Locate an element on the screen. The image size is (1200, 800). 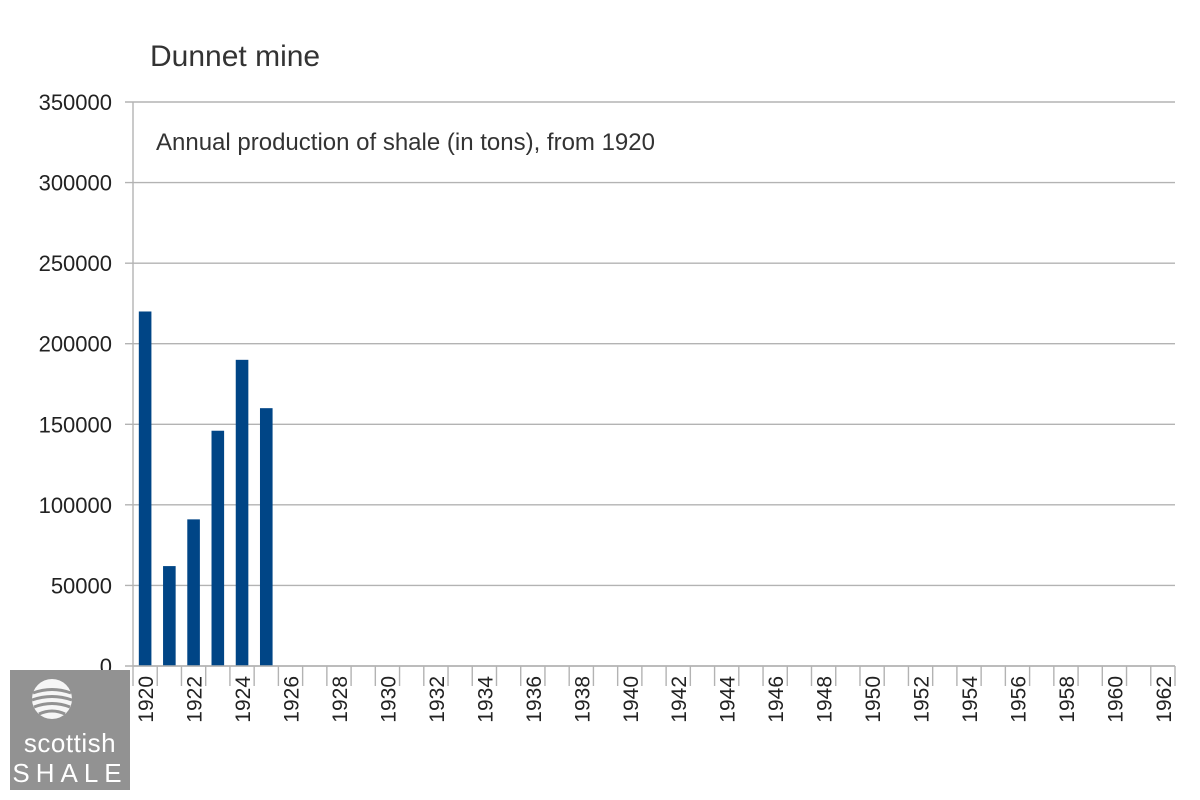
x-tick-label: 1920 is located at coordinates (146, 699).